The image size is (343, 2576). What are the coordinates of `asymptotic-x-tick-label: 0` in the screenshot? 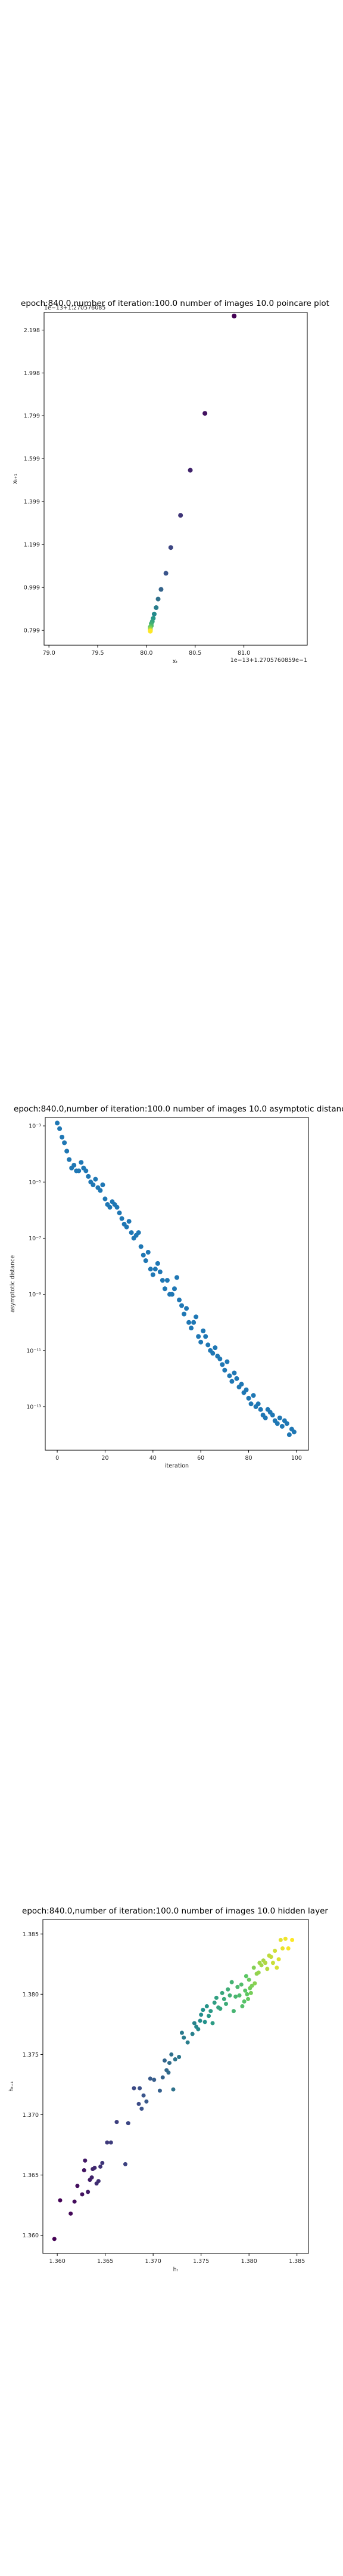 It's located at (57, 1459).